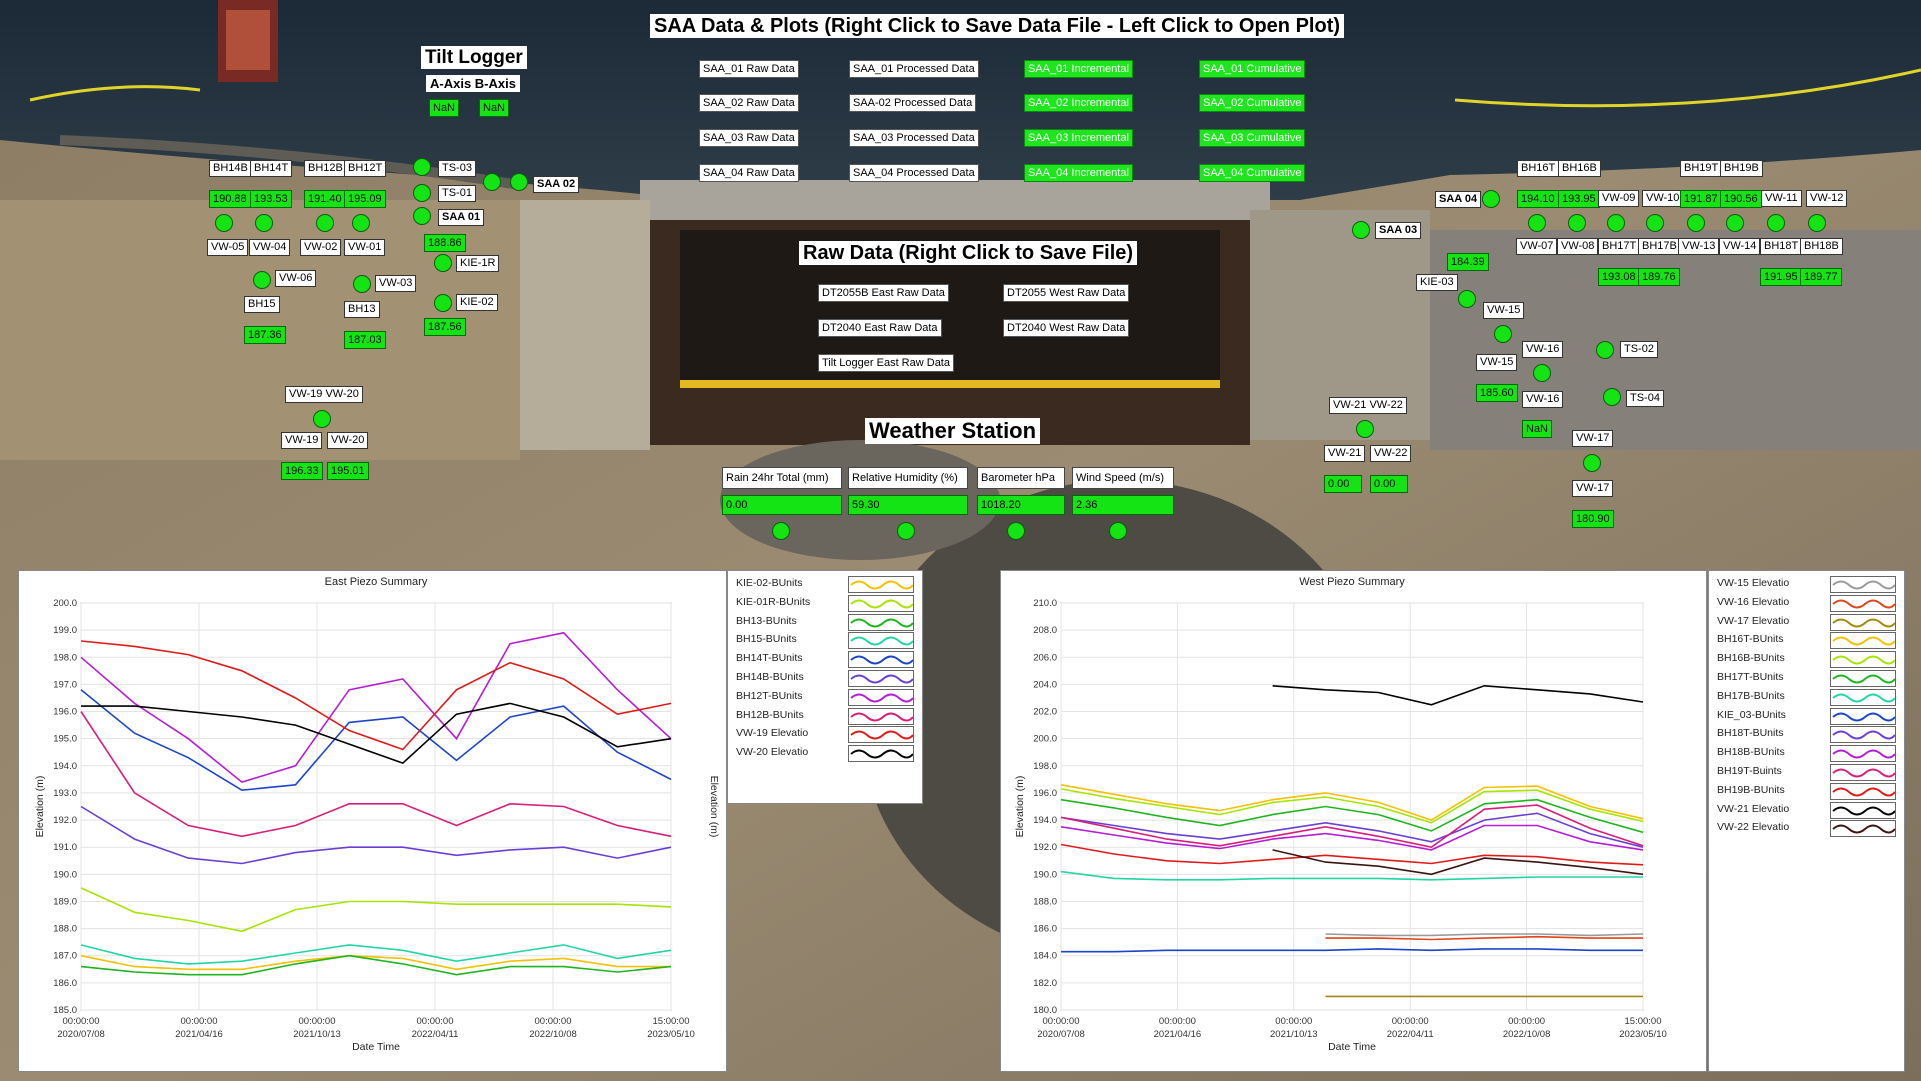 This screenshot has height=1081, width=1921. I want to click on dt2040-west-raw-link: DT2040 West Raw Data, so click(1066, 328).